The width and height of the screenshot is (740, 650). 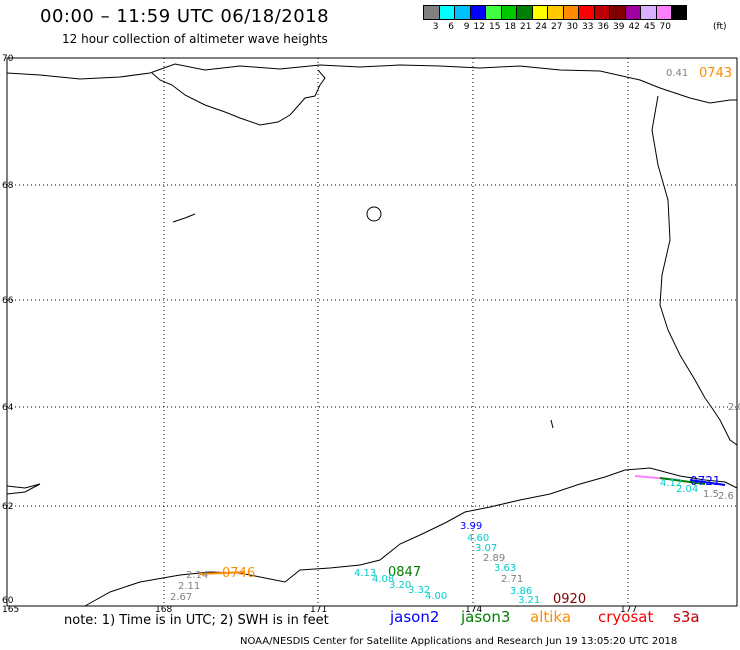 I want to click on legend-label: 45, so click(x=650, y=27).